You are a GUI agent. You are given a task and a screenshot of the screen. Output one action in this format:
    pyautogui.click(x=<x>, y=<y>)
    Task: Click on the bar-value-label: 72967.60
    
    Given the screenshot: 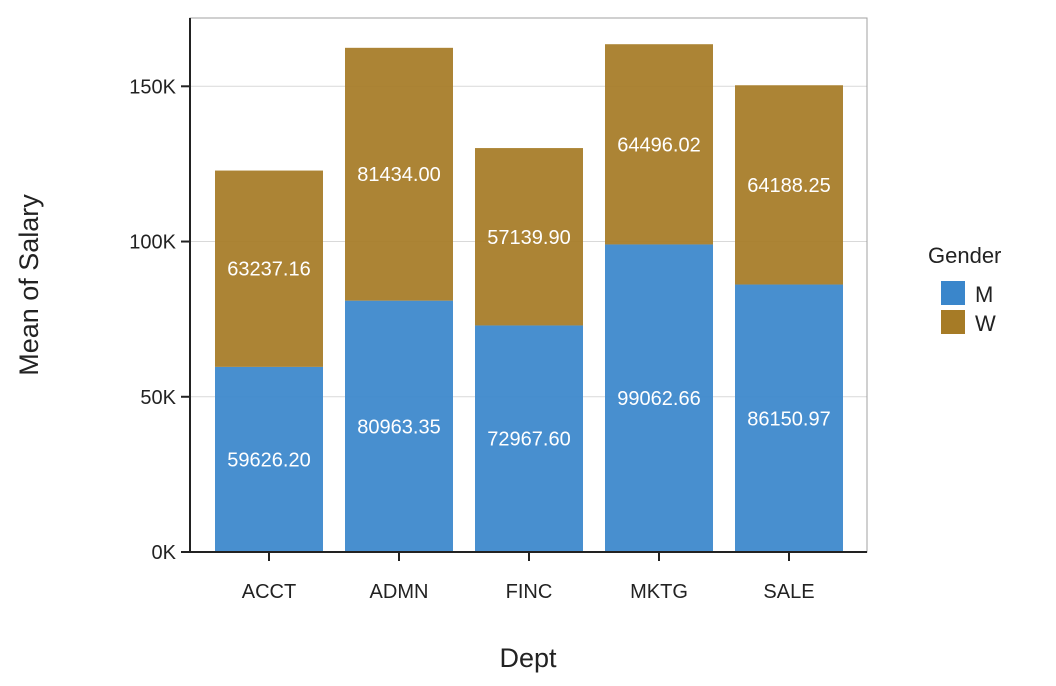 What is the action you would take?
    pyautogui.click(x=528, y=440)
    